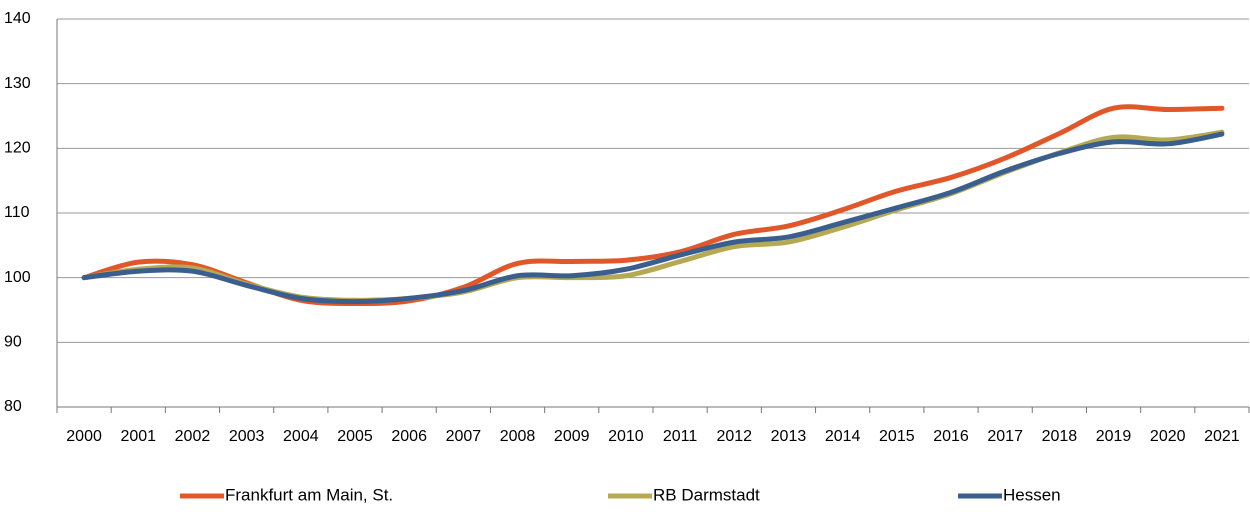  Describe the element at coordinates (355, 436) in the screenshot. I see `x-tick-label: 2005` at that location.